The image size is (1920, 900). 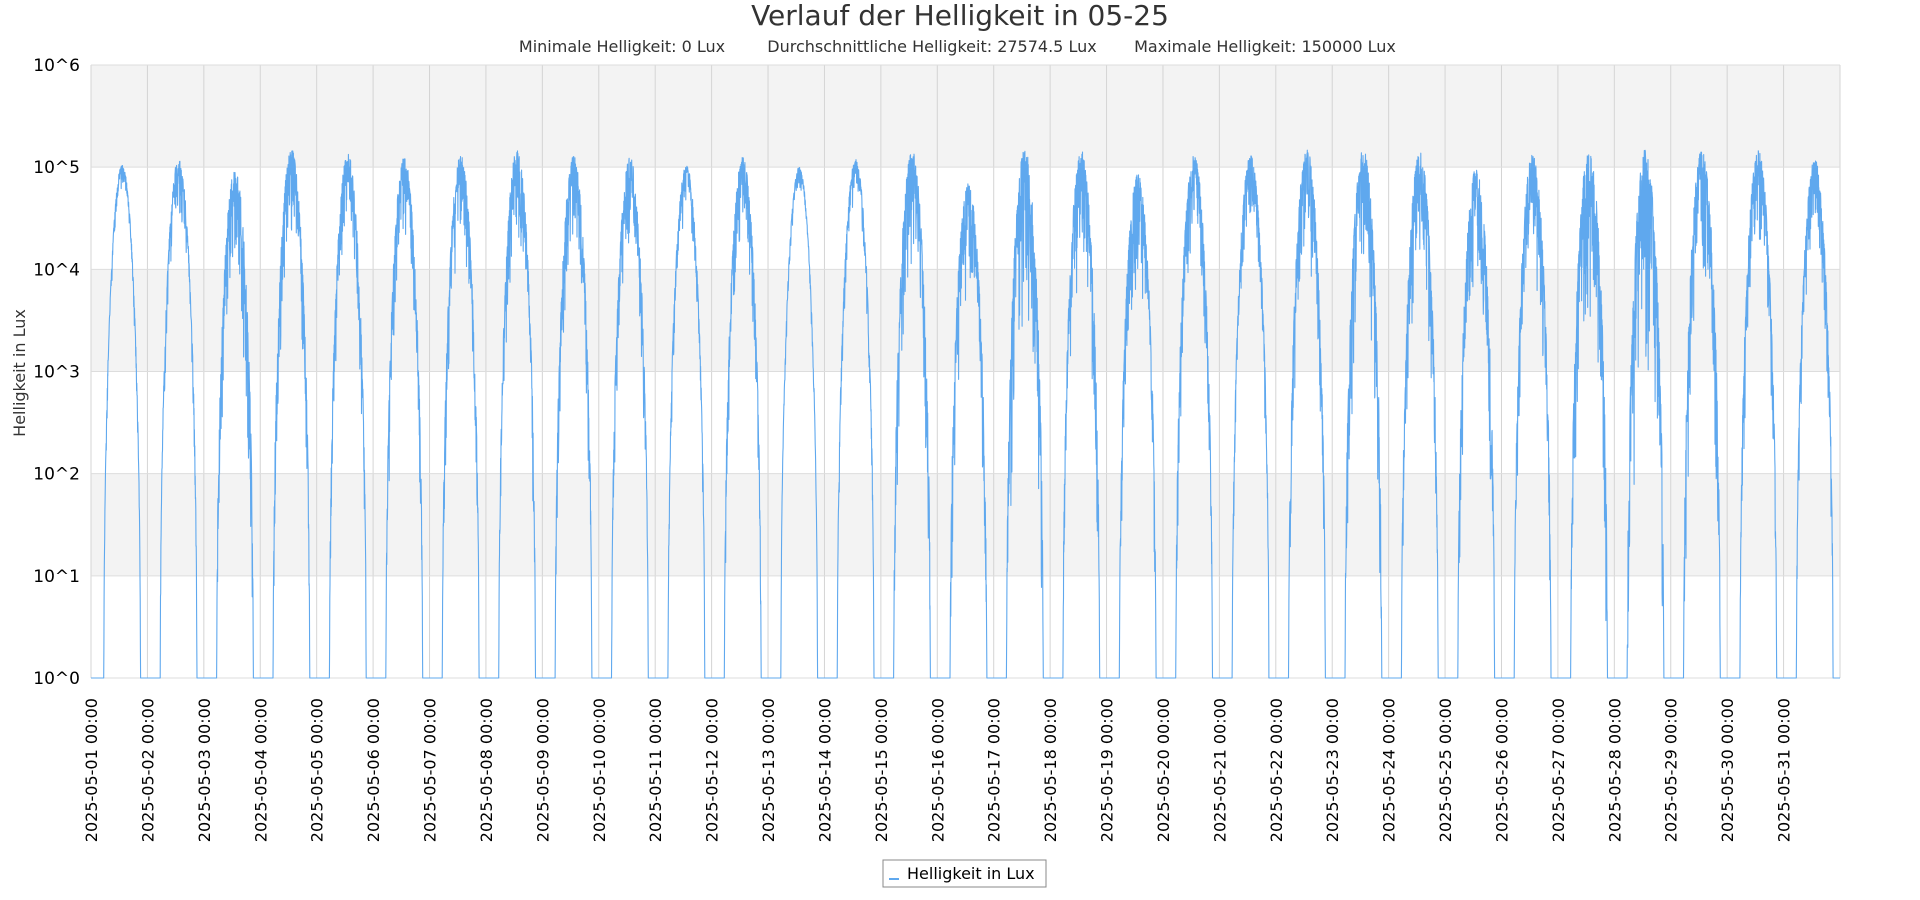 I want to click on x-tick-label: 2025-05-07 00:00, so click(x=430, y=770).